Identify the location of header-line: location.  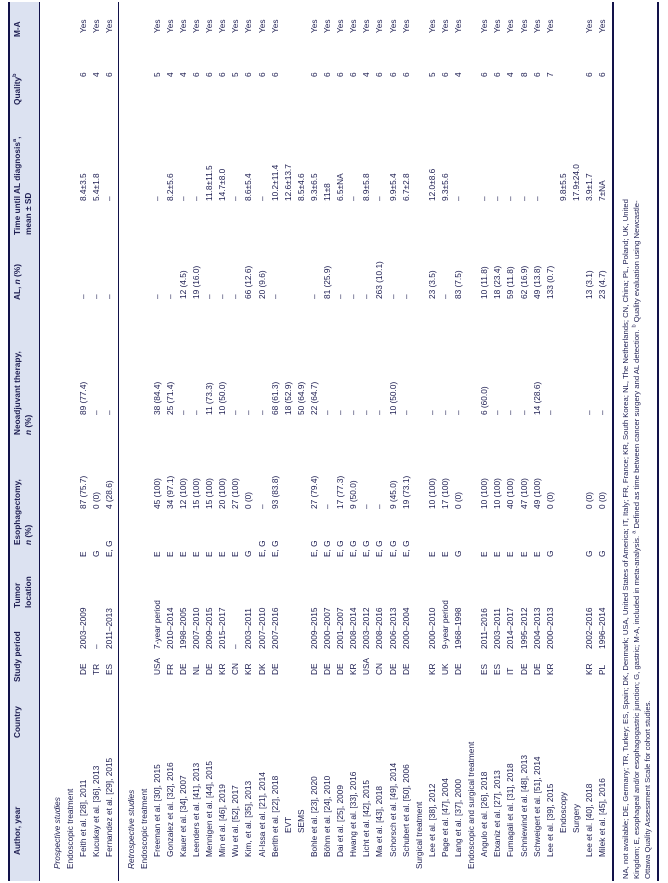
(28, 592).